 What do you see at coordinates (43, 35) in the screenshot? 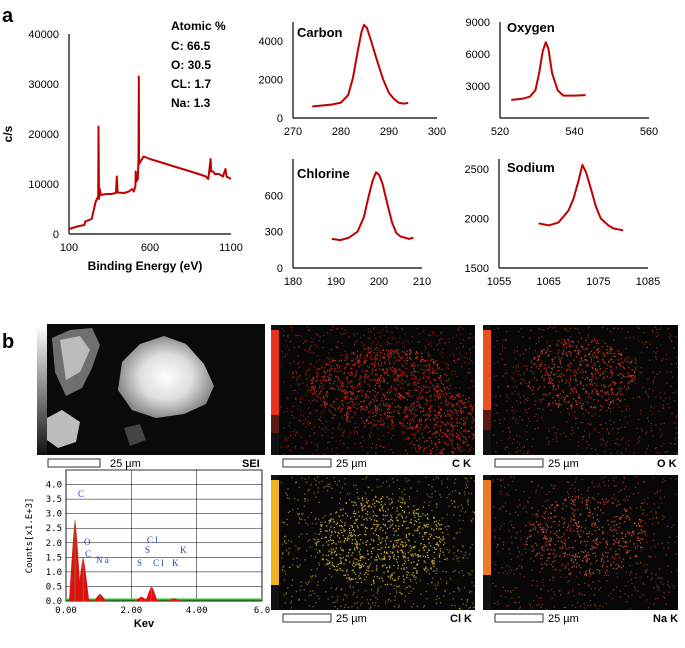
I see `y-tick-label: 40000` at bounding box center [43, 35].